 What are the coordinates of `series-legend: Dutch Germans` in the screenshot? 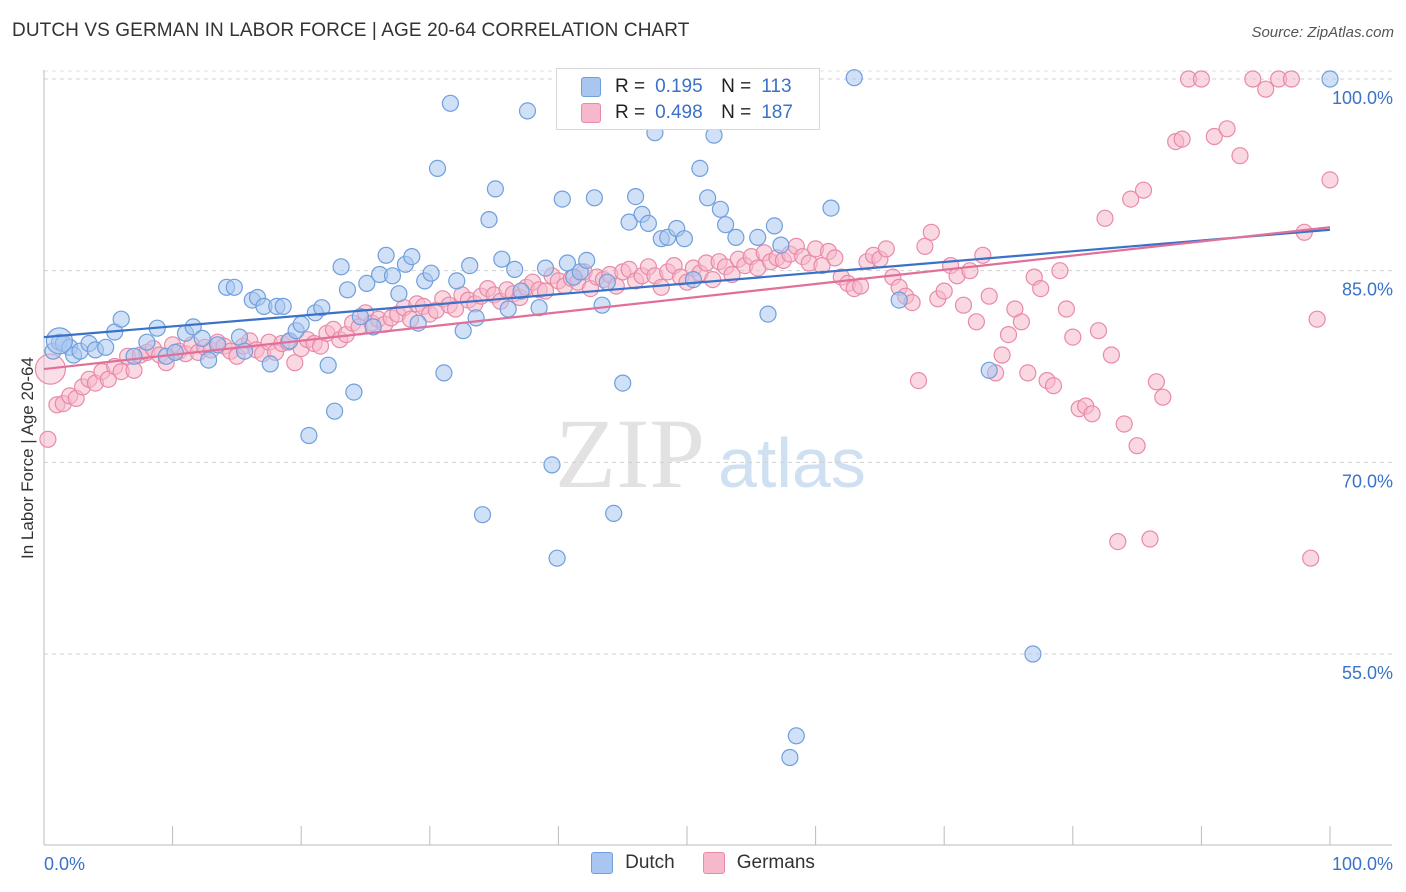 It's located at (703, 863).